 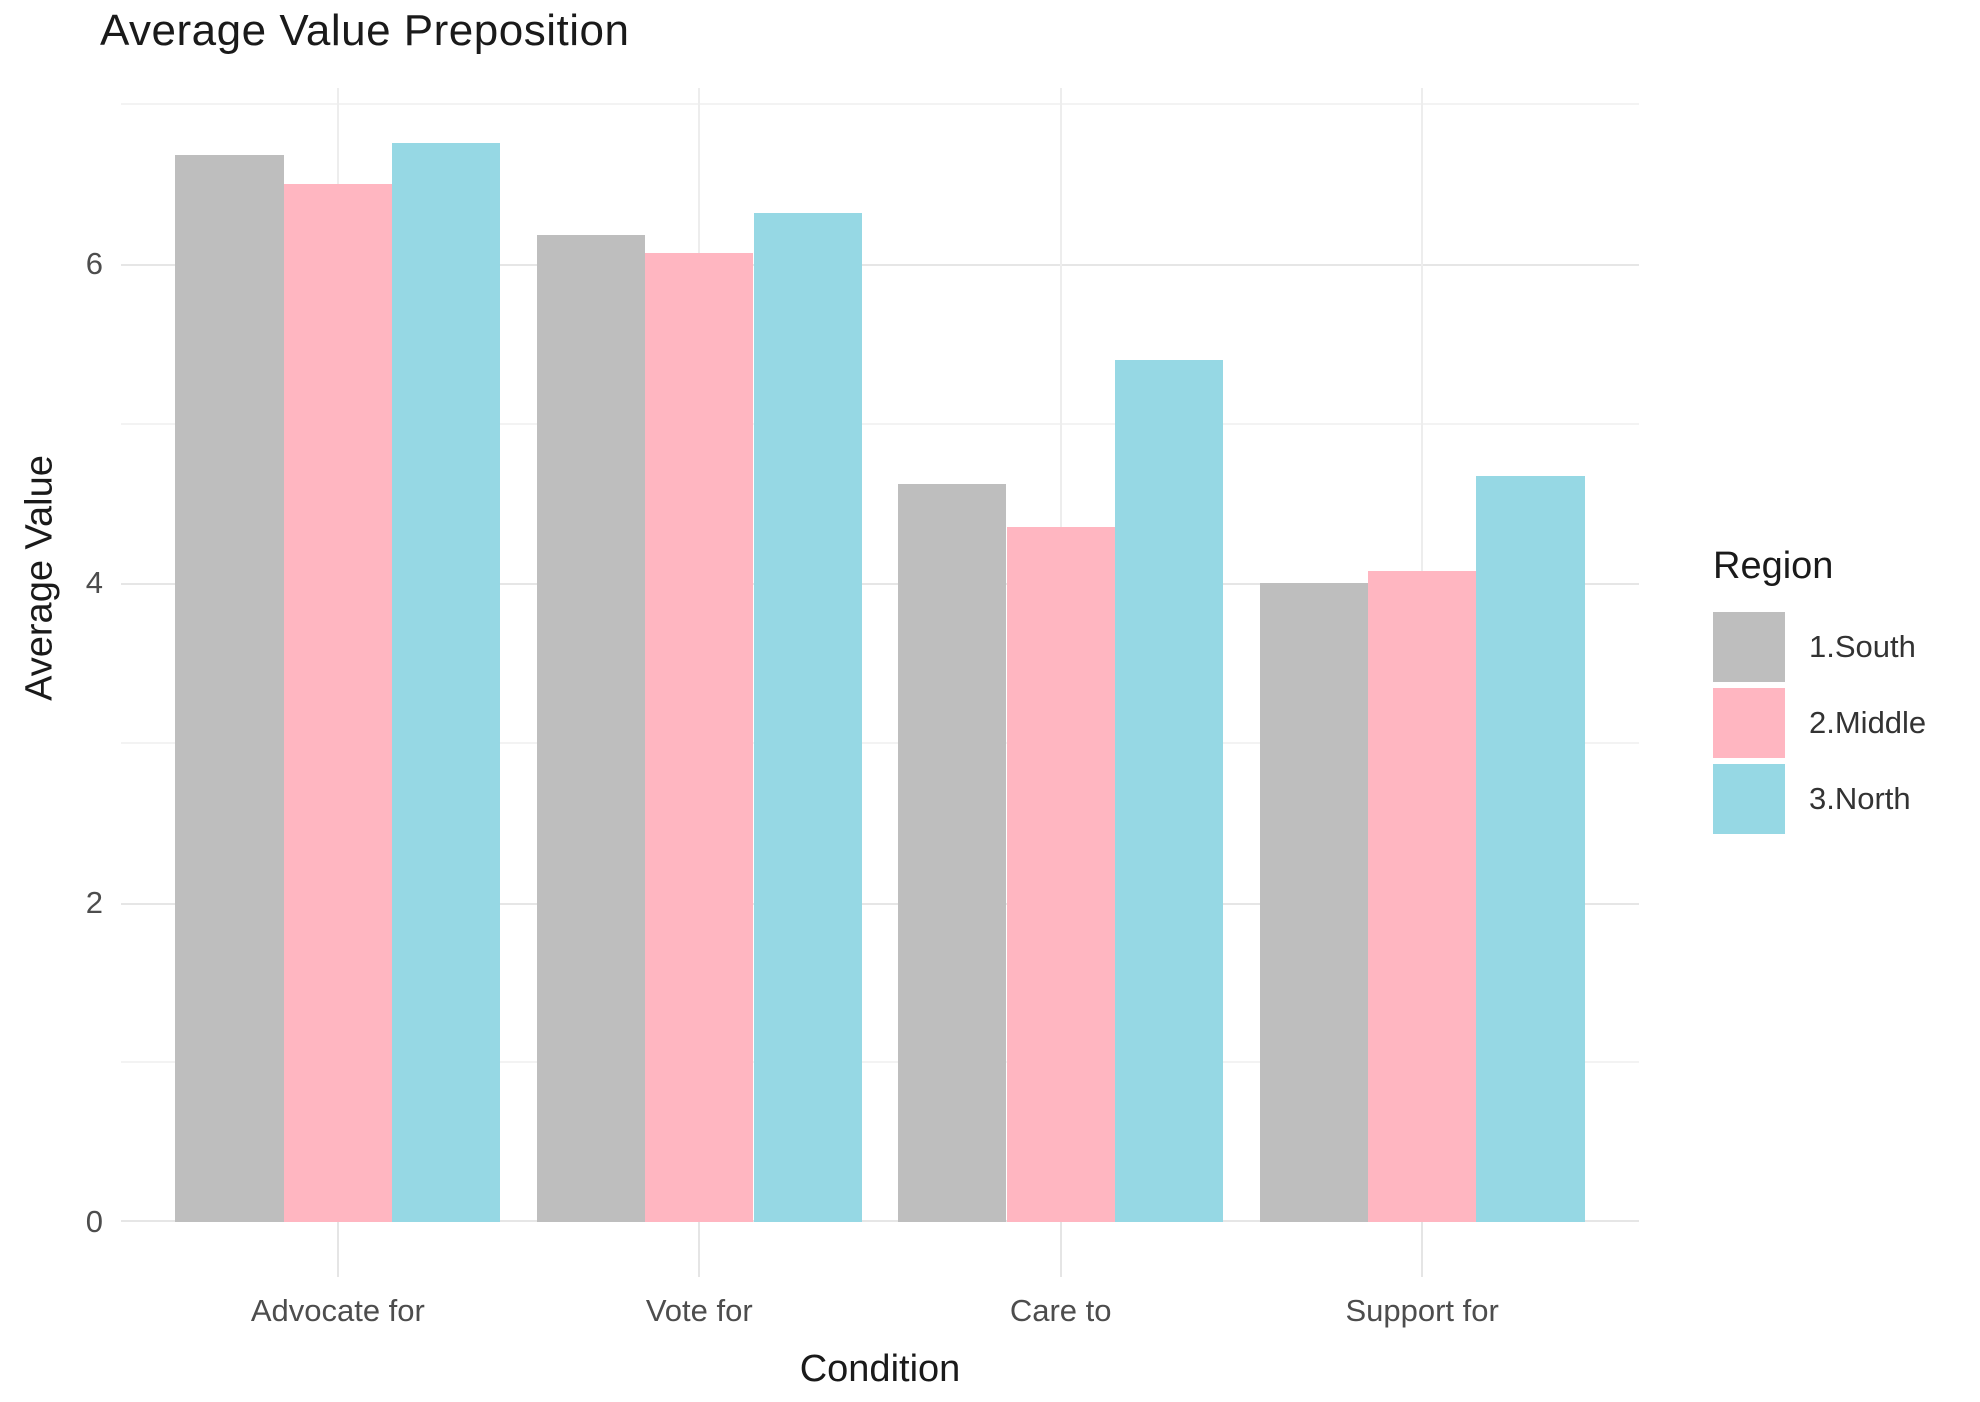 I want to click on x-tick-label-3: Support for, so click(x=1422, y=1310).